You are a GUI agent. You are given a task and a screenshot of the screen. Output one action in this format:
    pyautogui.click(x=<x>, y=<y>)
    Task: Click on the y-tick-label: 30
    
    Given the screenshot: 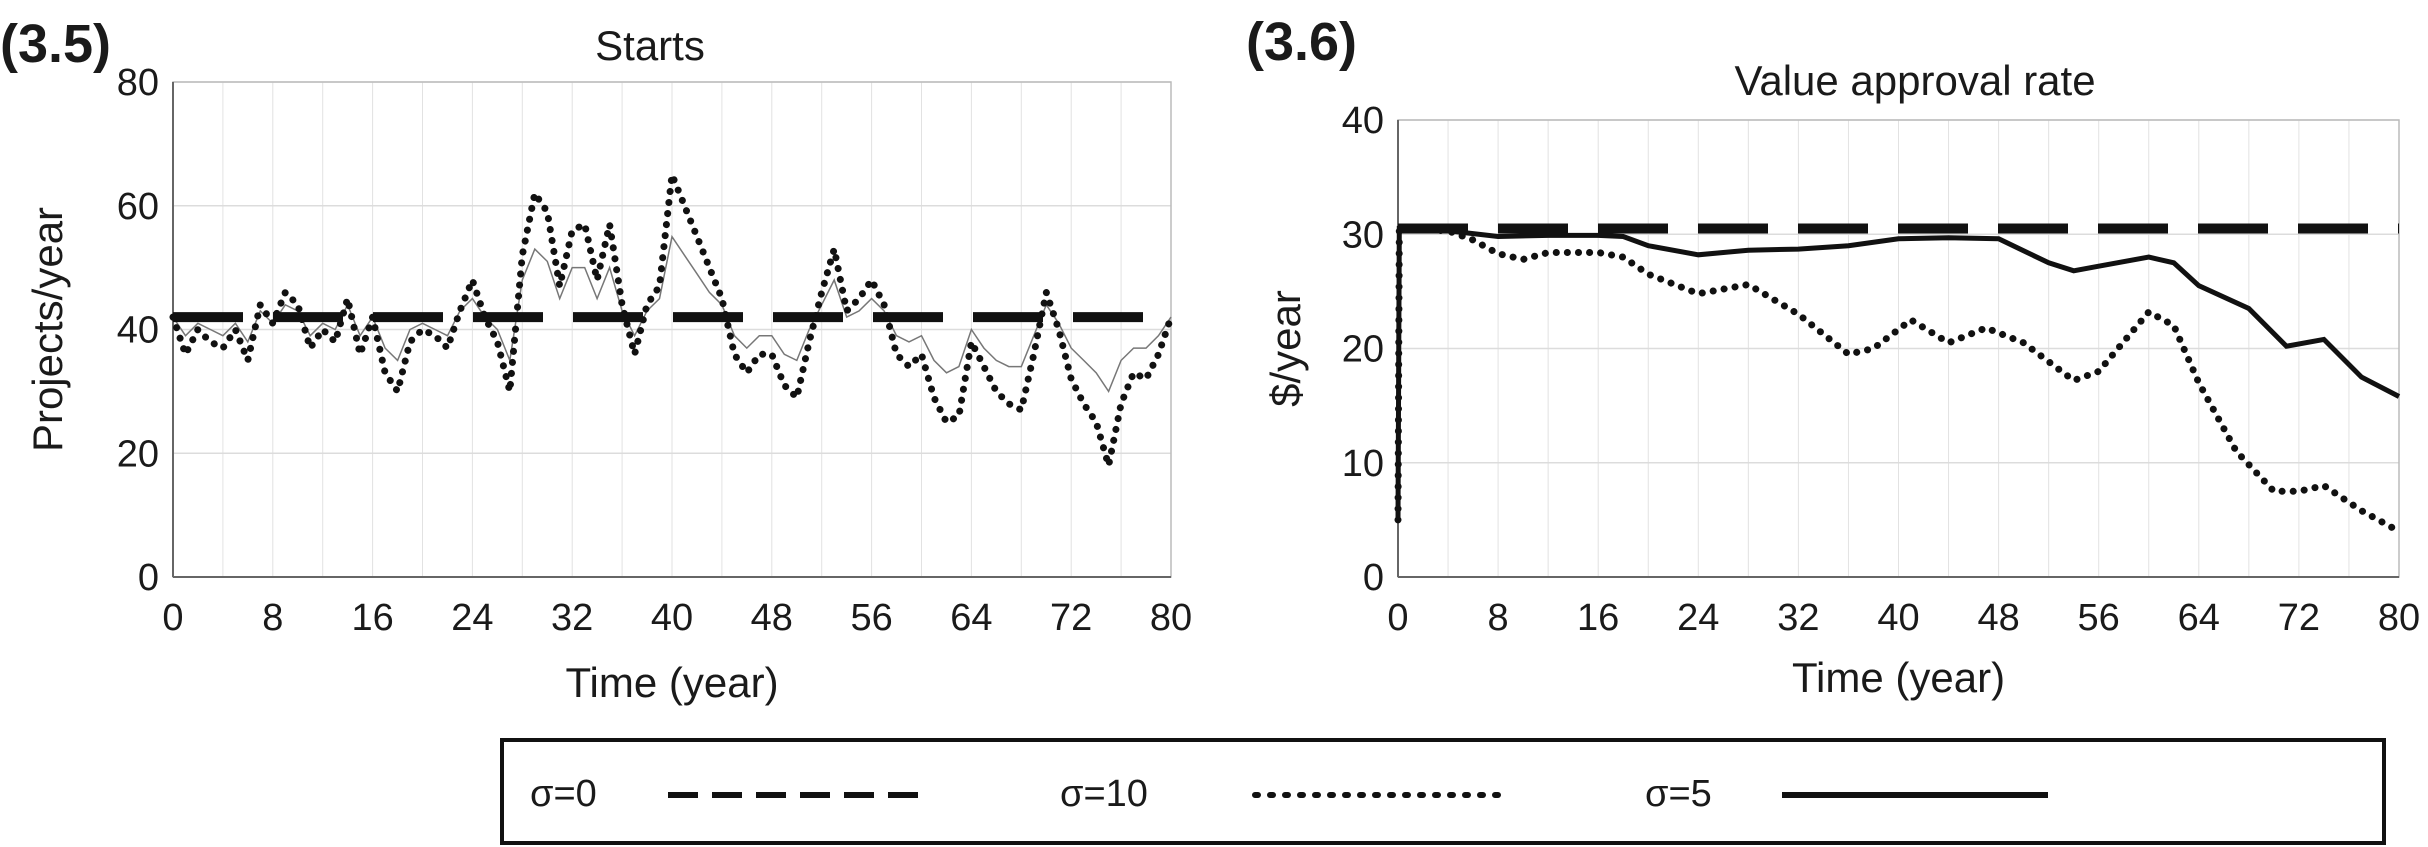 What is the action you would take?
    pyautogui.click(x=1363, y=235)
    